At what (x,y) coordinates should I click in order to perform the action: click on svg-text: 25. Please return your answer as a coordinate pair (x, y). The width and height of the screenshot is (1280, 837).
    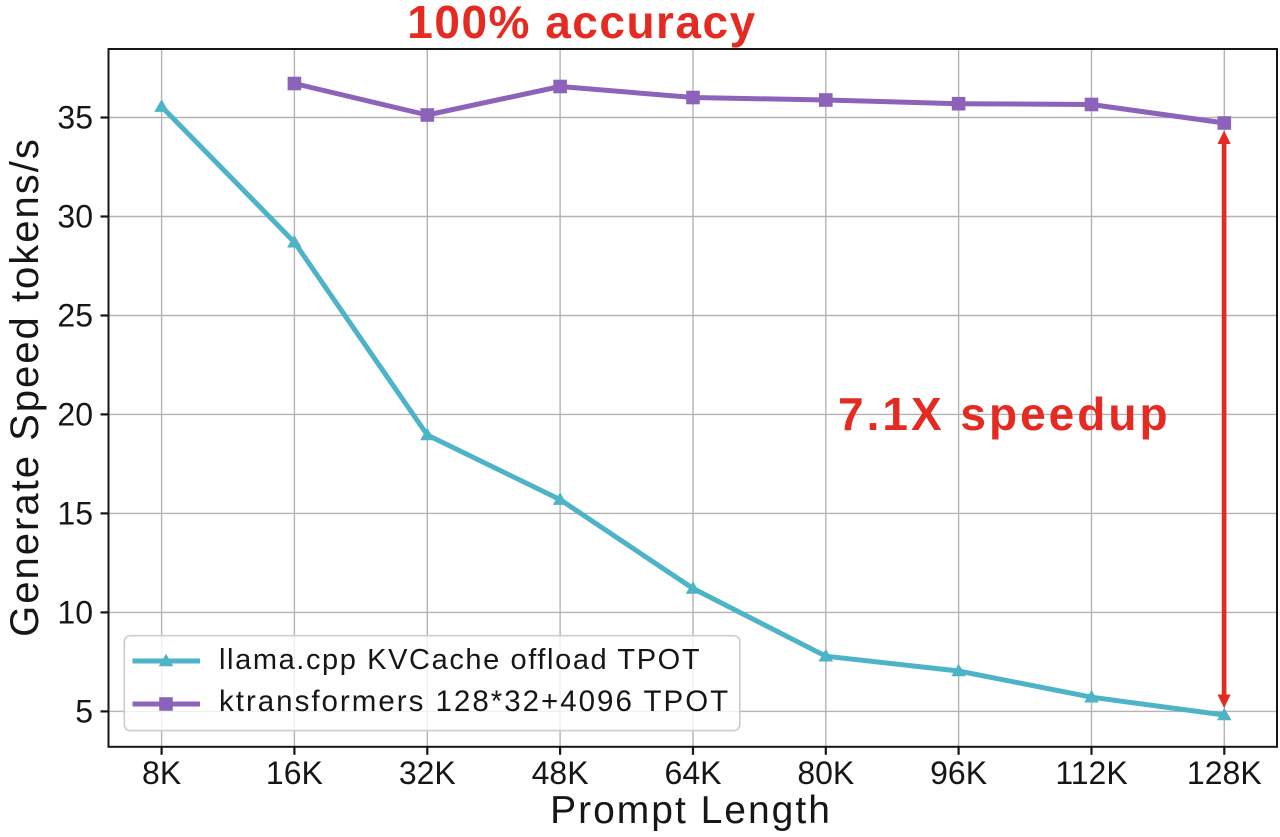
    Looking at the image, I should click on (75, 316).